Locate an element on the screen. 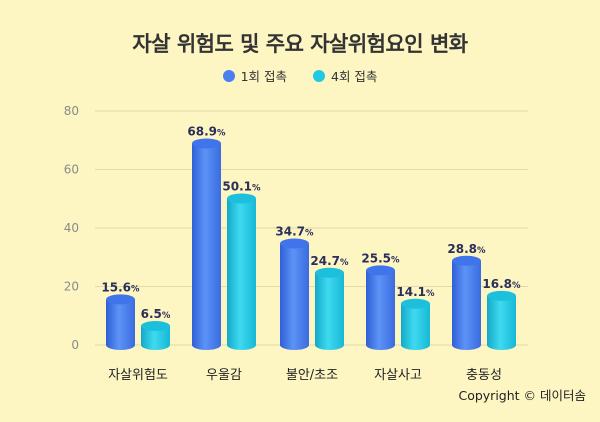 The width and height of the screenshot is (600, 422). data-label: 28.8% is located at coordinates (466, 249).